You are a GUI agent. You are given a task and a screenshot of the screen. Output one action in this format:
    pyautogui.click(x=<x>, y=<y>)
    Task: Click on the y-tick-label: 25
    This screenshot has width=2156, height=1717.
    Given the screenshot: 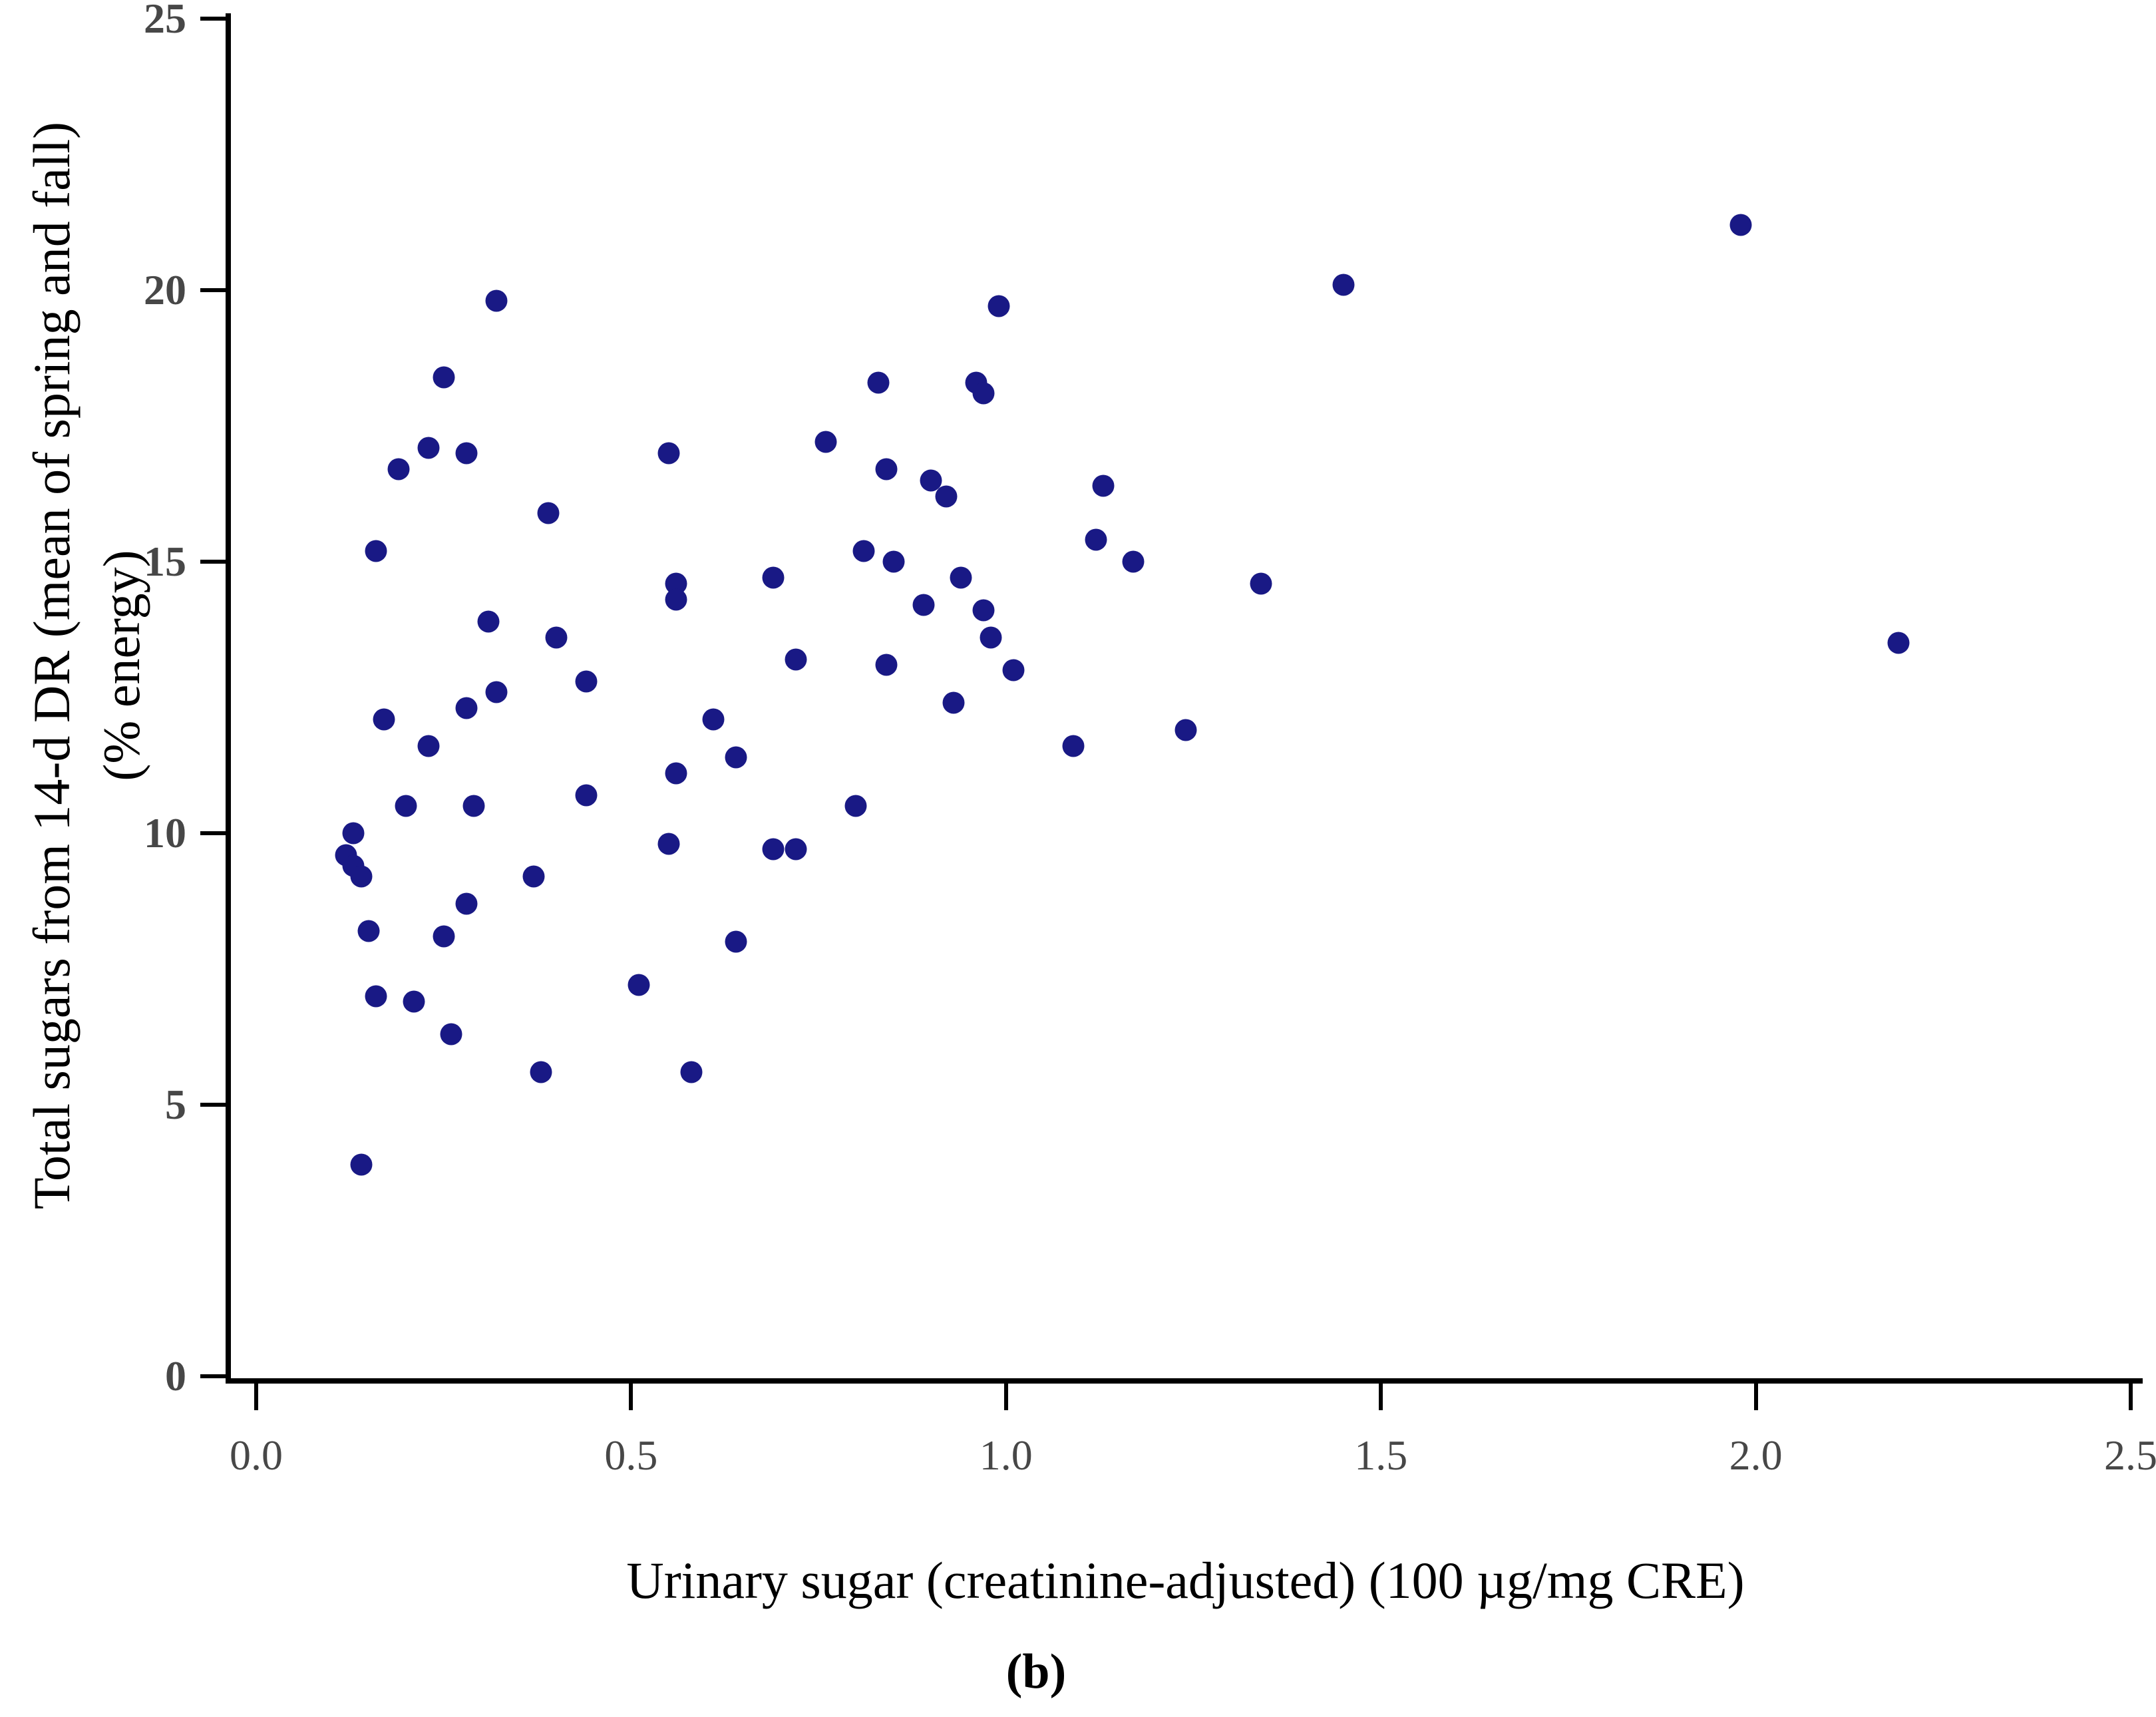 What is the action you would take?
    pyautogui.click(x=165, y=21)
    